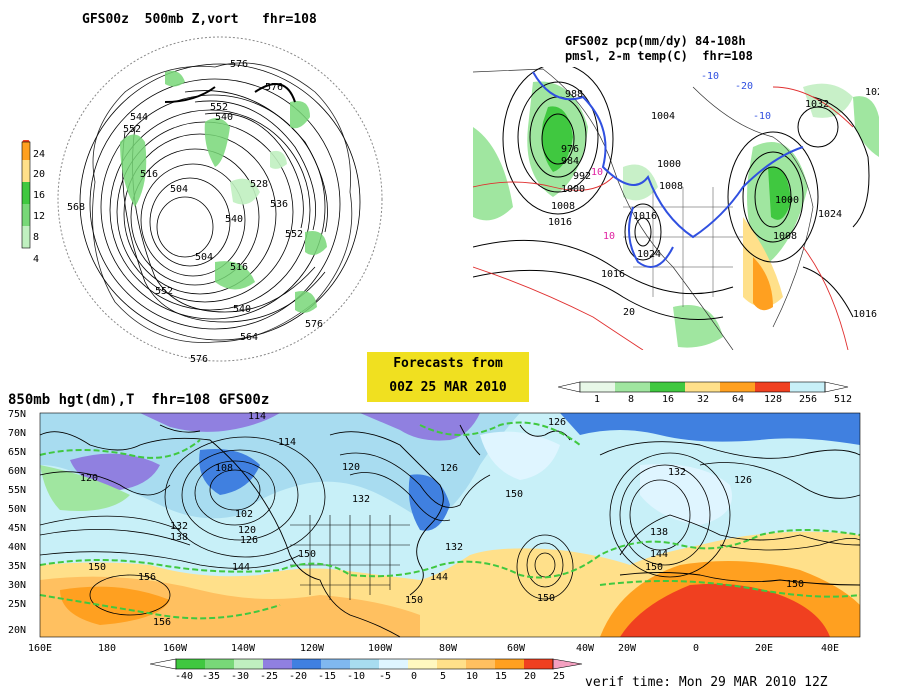 This screenshot has width=900, height=700. Describe the element at coordinates (241, 567) in the screenshot. I see `height-label: 144` at that location.